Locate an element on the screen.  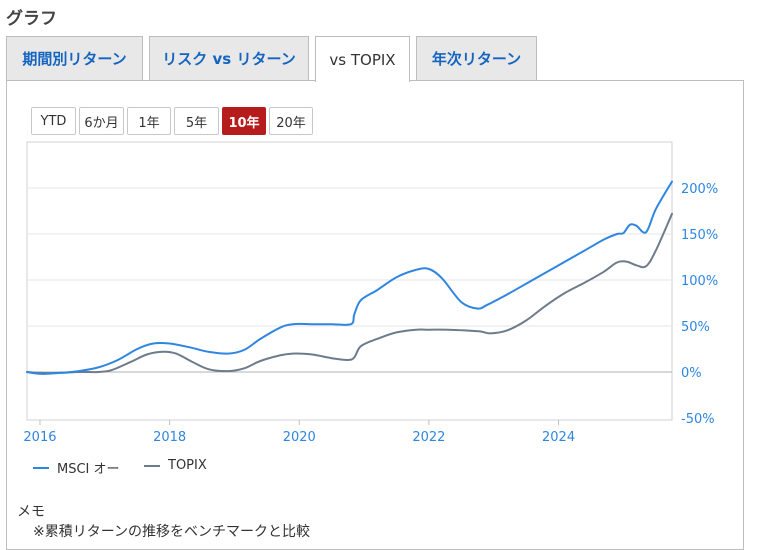
memo-title: メモ is located at coordinates (31, 512).